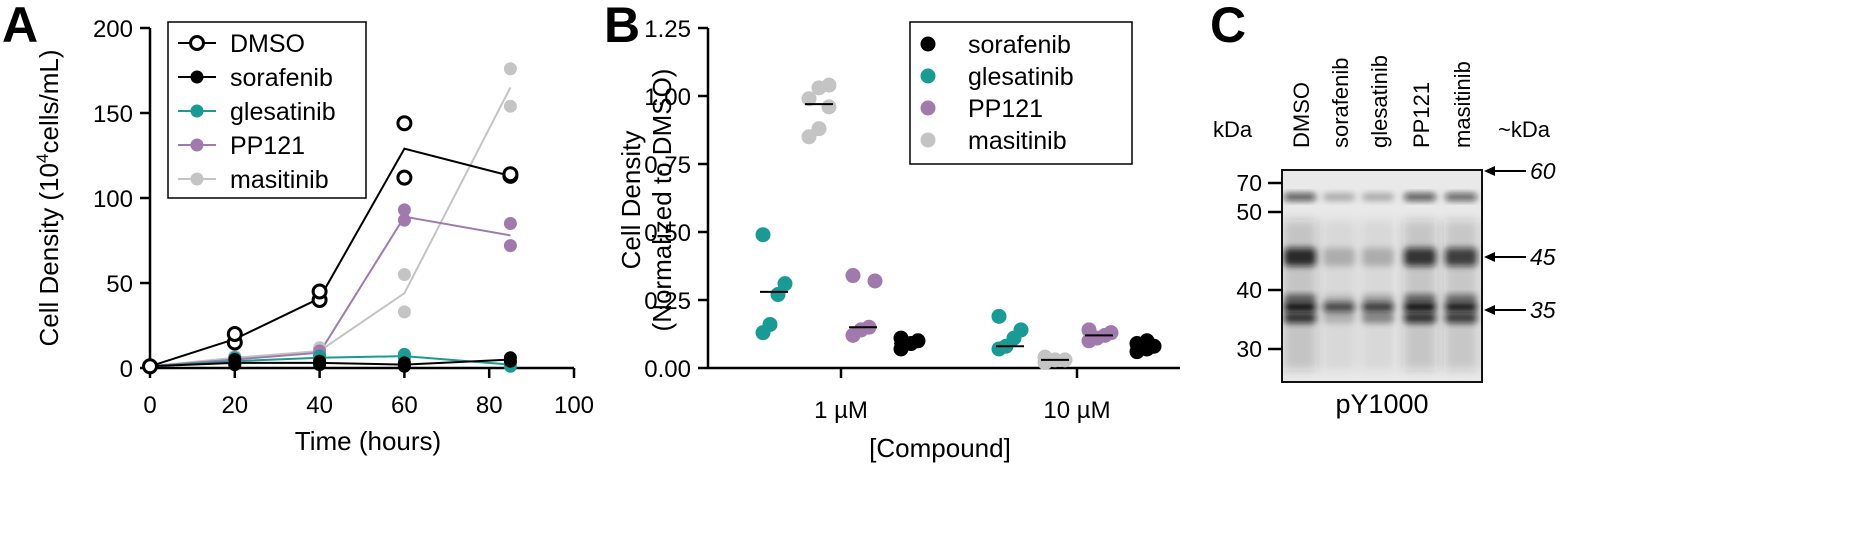  What do you see at coordinates (126, 369) in the screenshot?
I see `panel-a-y-tick-label: 0` at bounding box center [126, 369].